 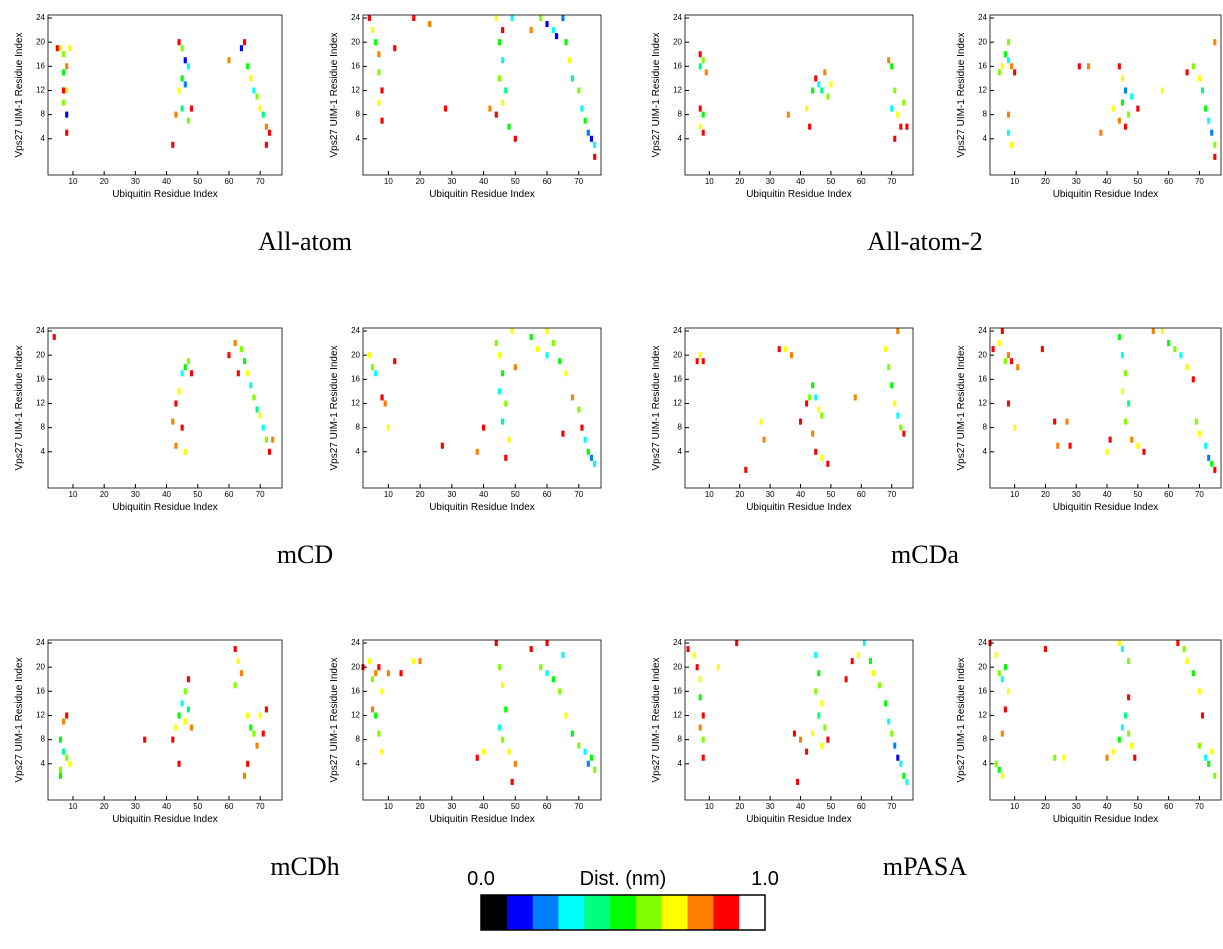 What do you see at coordinates (358, 763) in the screenshot?
I see `y-tick-label: 4` at bounding box center [358, 763].